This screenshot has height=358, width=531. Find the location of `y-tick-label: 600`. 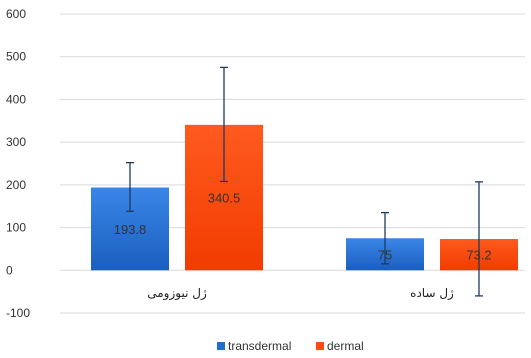

y-tick-label: 600 is located at coordinates (16, 14).